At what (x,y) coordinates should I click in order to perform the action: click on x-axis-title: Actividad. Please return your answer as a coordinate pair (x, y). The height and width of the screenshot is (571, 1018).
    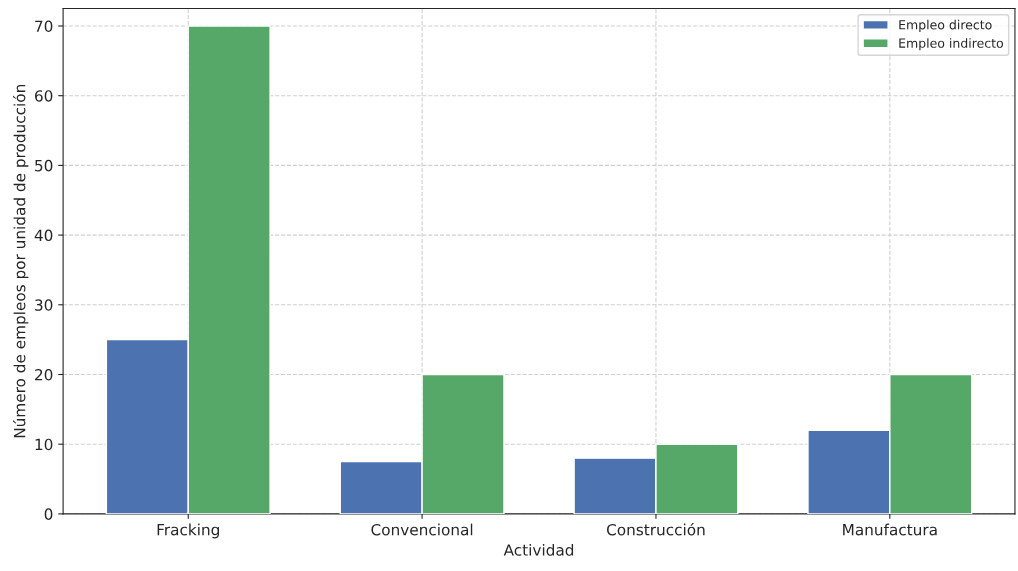
    Looking at the image, I should click on (538, 549).